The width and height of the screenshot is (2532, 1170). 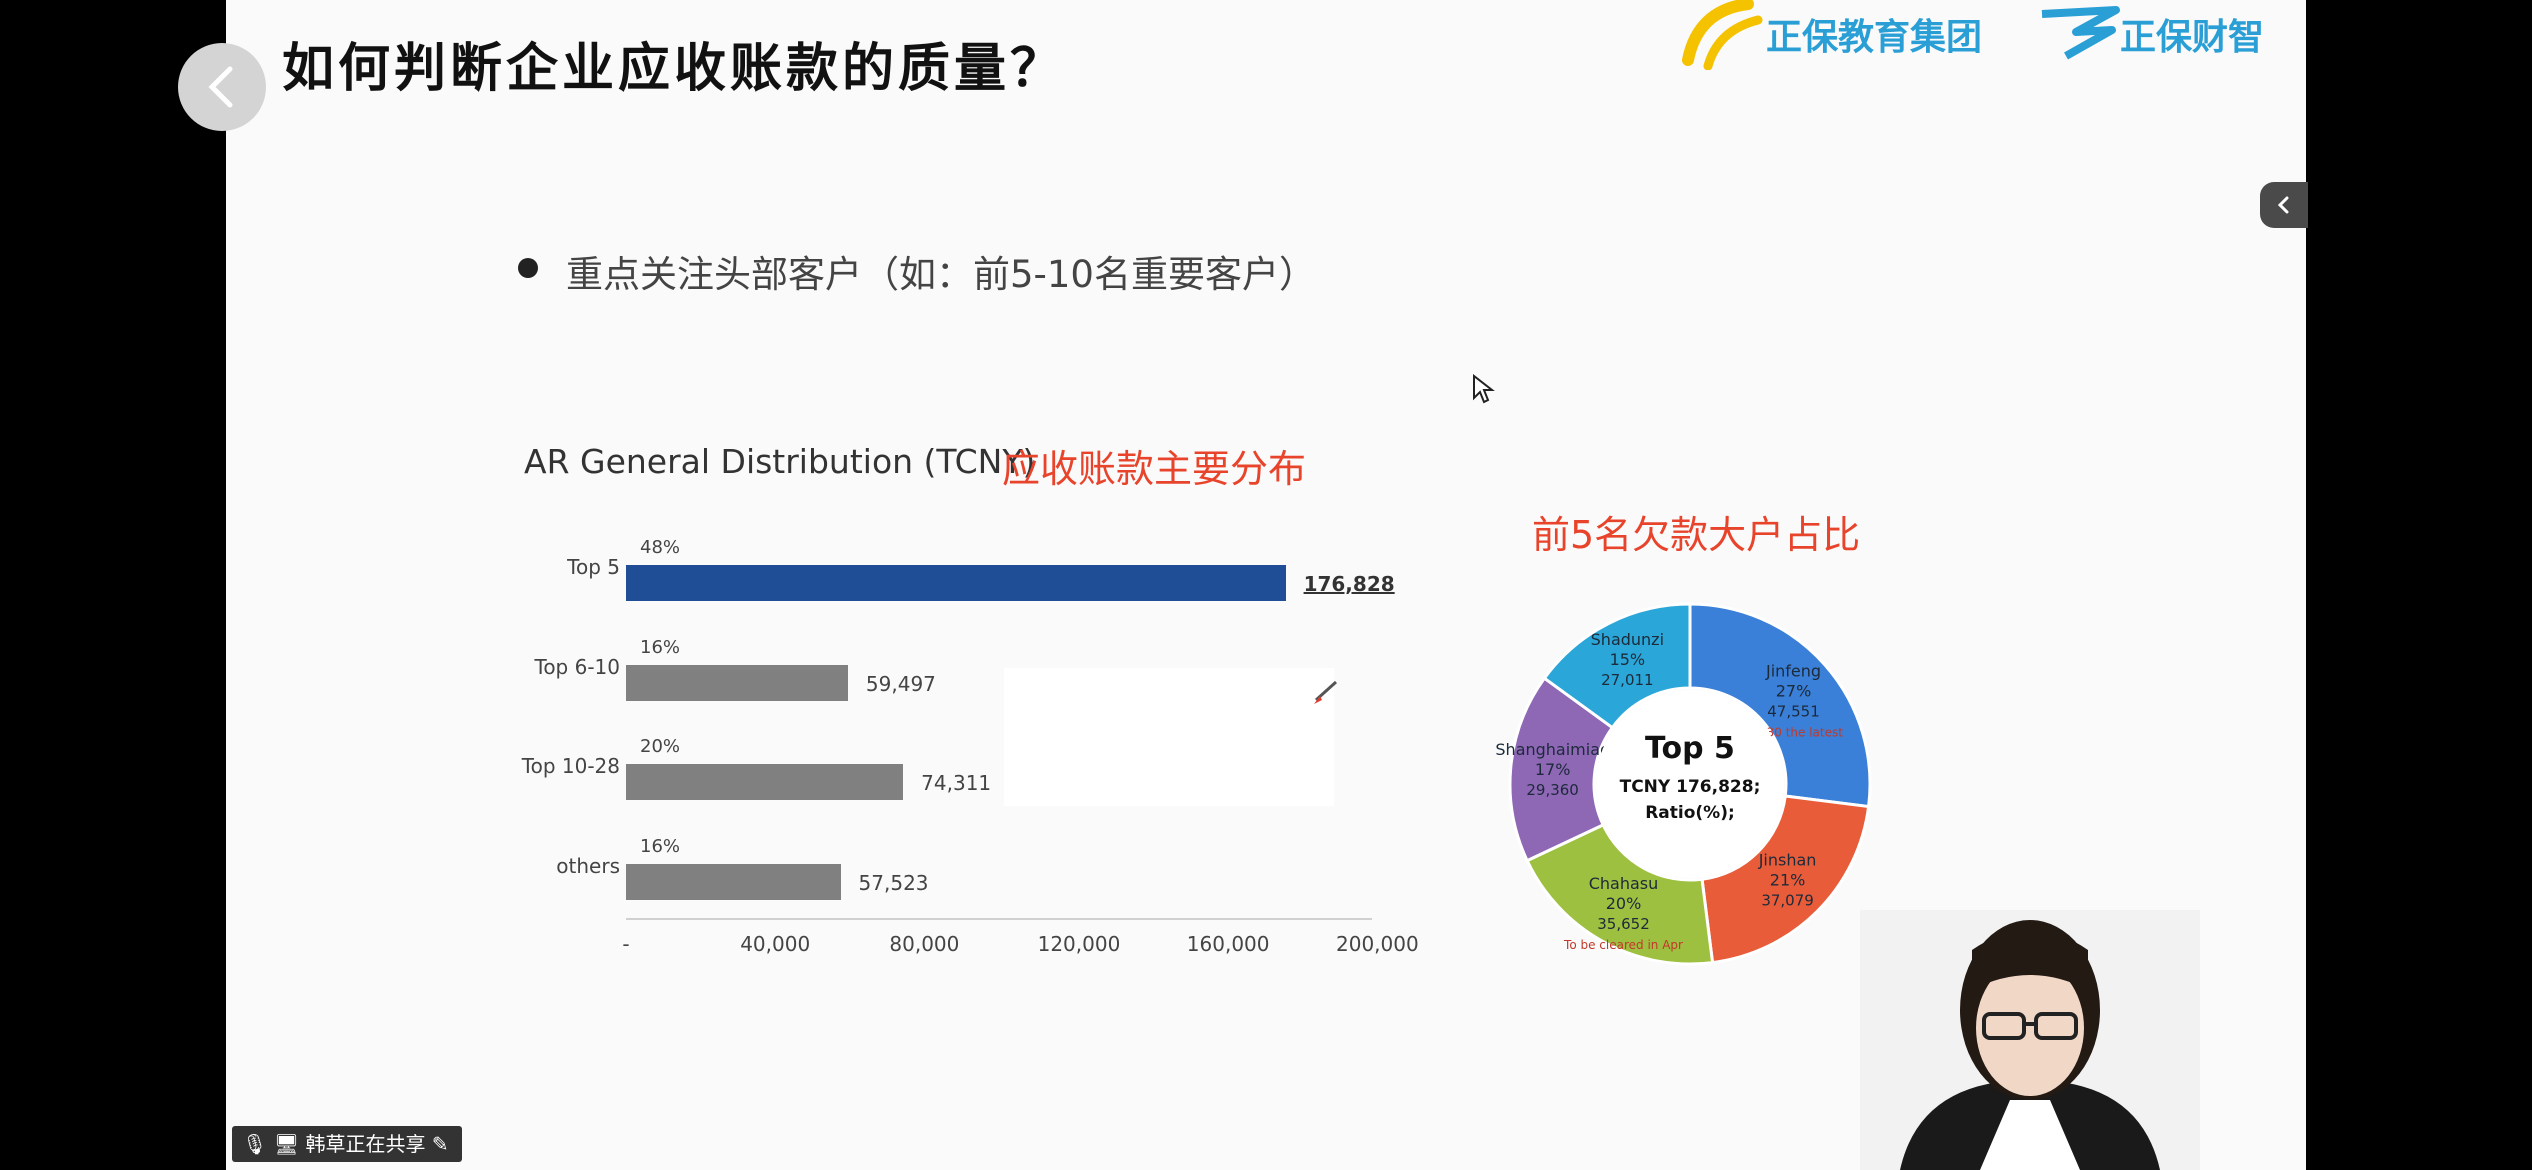 I want to click on brand-name-secondary: 正保财智, so click(x=2192, y=37).